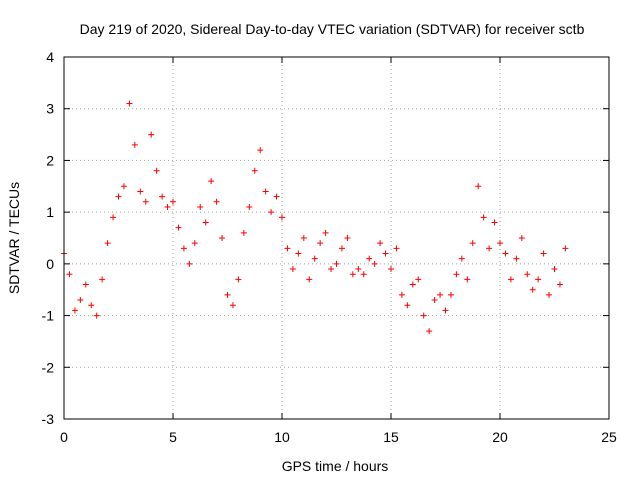  What do you see at coordinates (48, 367) in the screenshot?
I see `y-tick-label: -2` at bounding box center [48, 367].